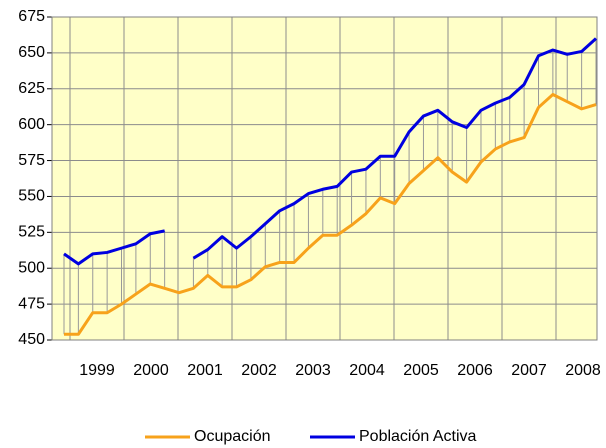 The width and height of the screenshot is (606, 448). What do you see at coordinates (31, 160) in the screenshot?
I see `y-tick-label: 575` at bounding box center [31, 160].